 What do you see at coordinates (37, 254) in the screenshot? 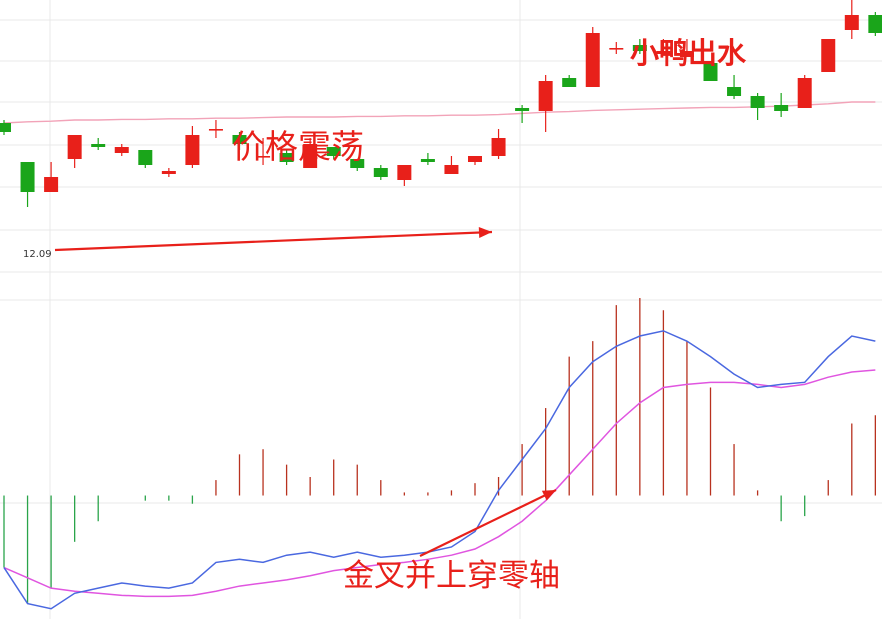
I see `low-price-label: 12.09` at bounding box center [37, 254].